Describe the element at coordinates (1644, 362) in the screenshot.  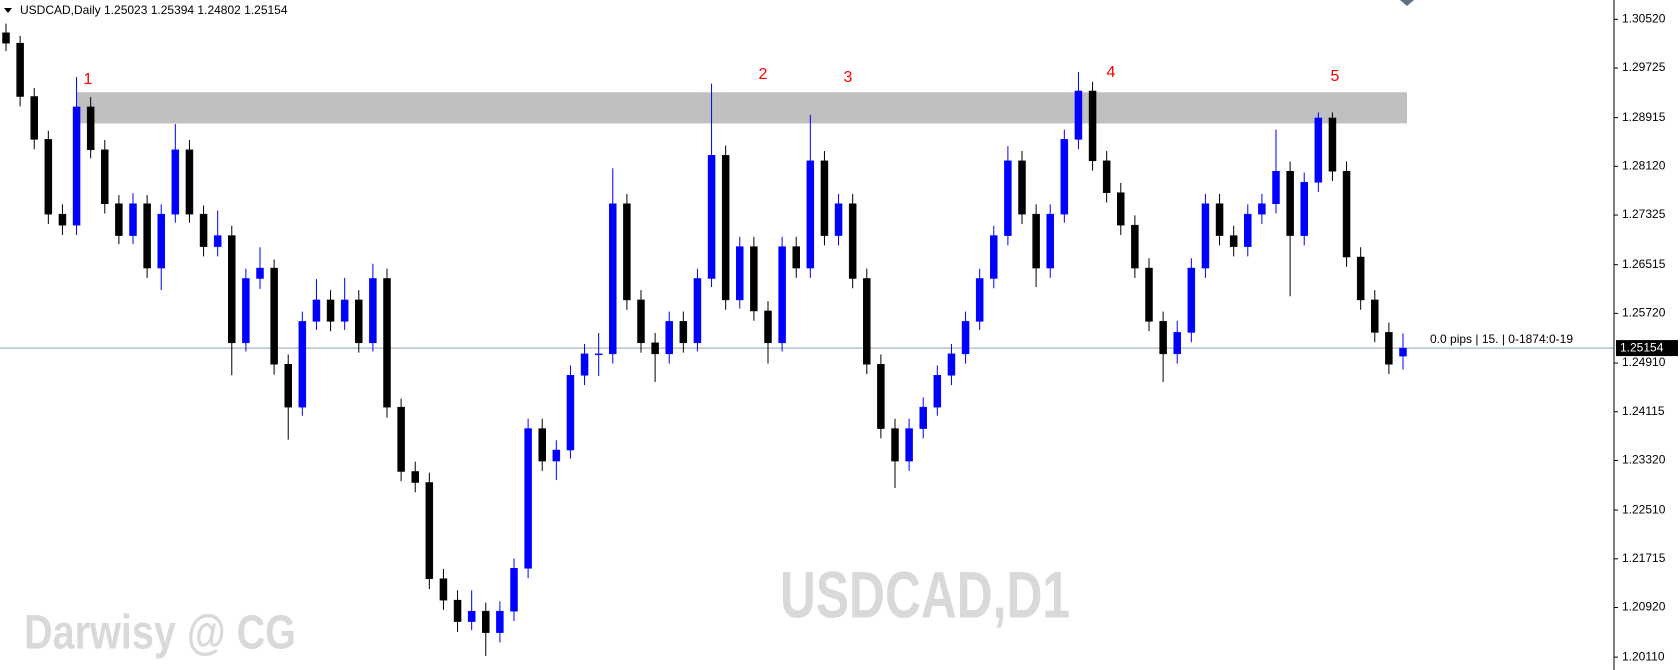
I see `y-tick-label: 1.24910` at that location.